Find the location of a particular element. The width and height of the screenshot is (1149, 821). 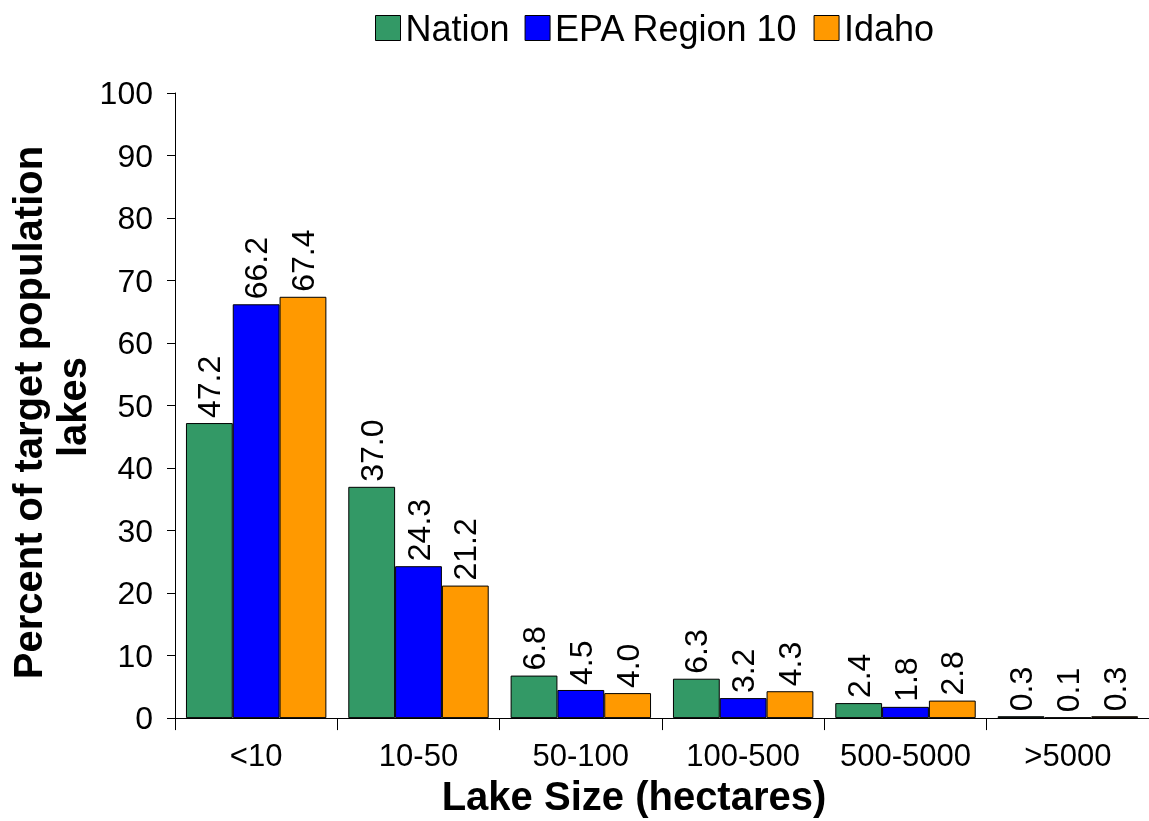

x-tick-label: >5000 is located at coordinates (1068, 756).